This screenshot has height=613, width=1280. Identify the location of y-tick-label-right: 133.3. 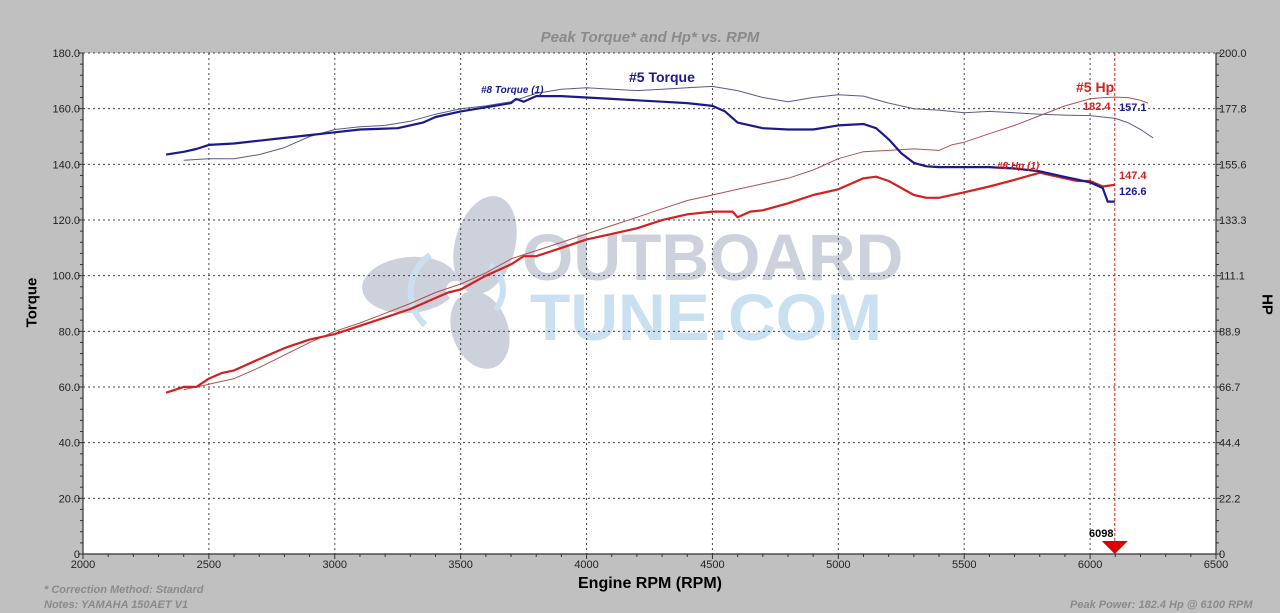
(1233, 221).